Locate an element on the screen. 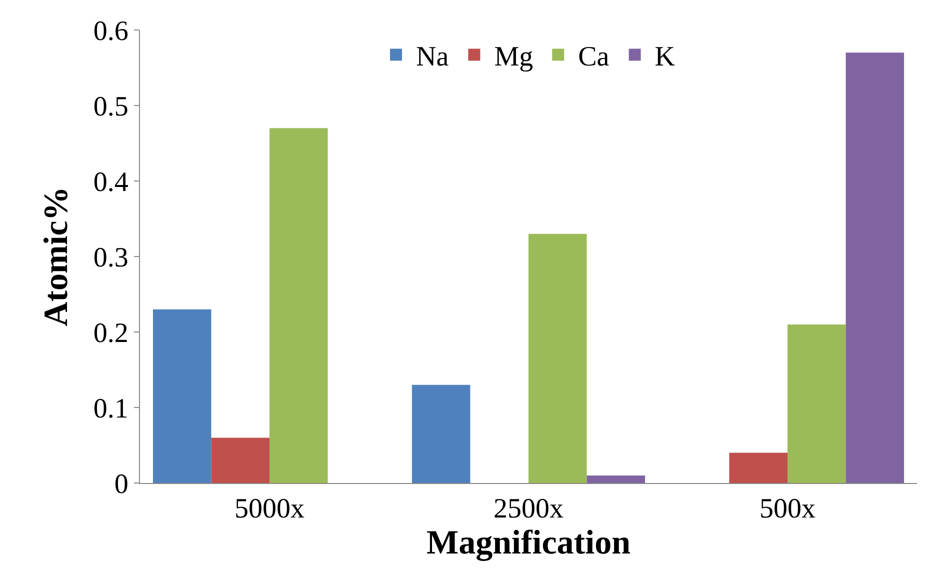  x-tick-label: 500x is located at coordinates (788, 509).